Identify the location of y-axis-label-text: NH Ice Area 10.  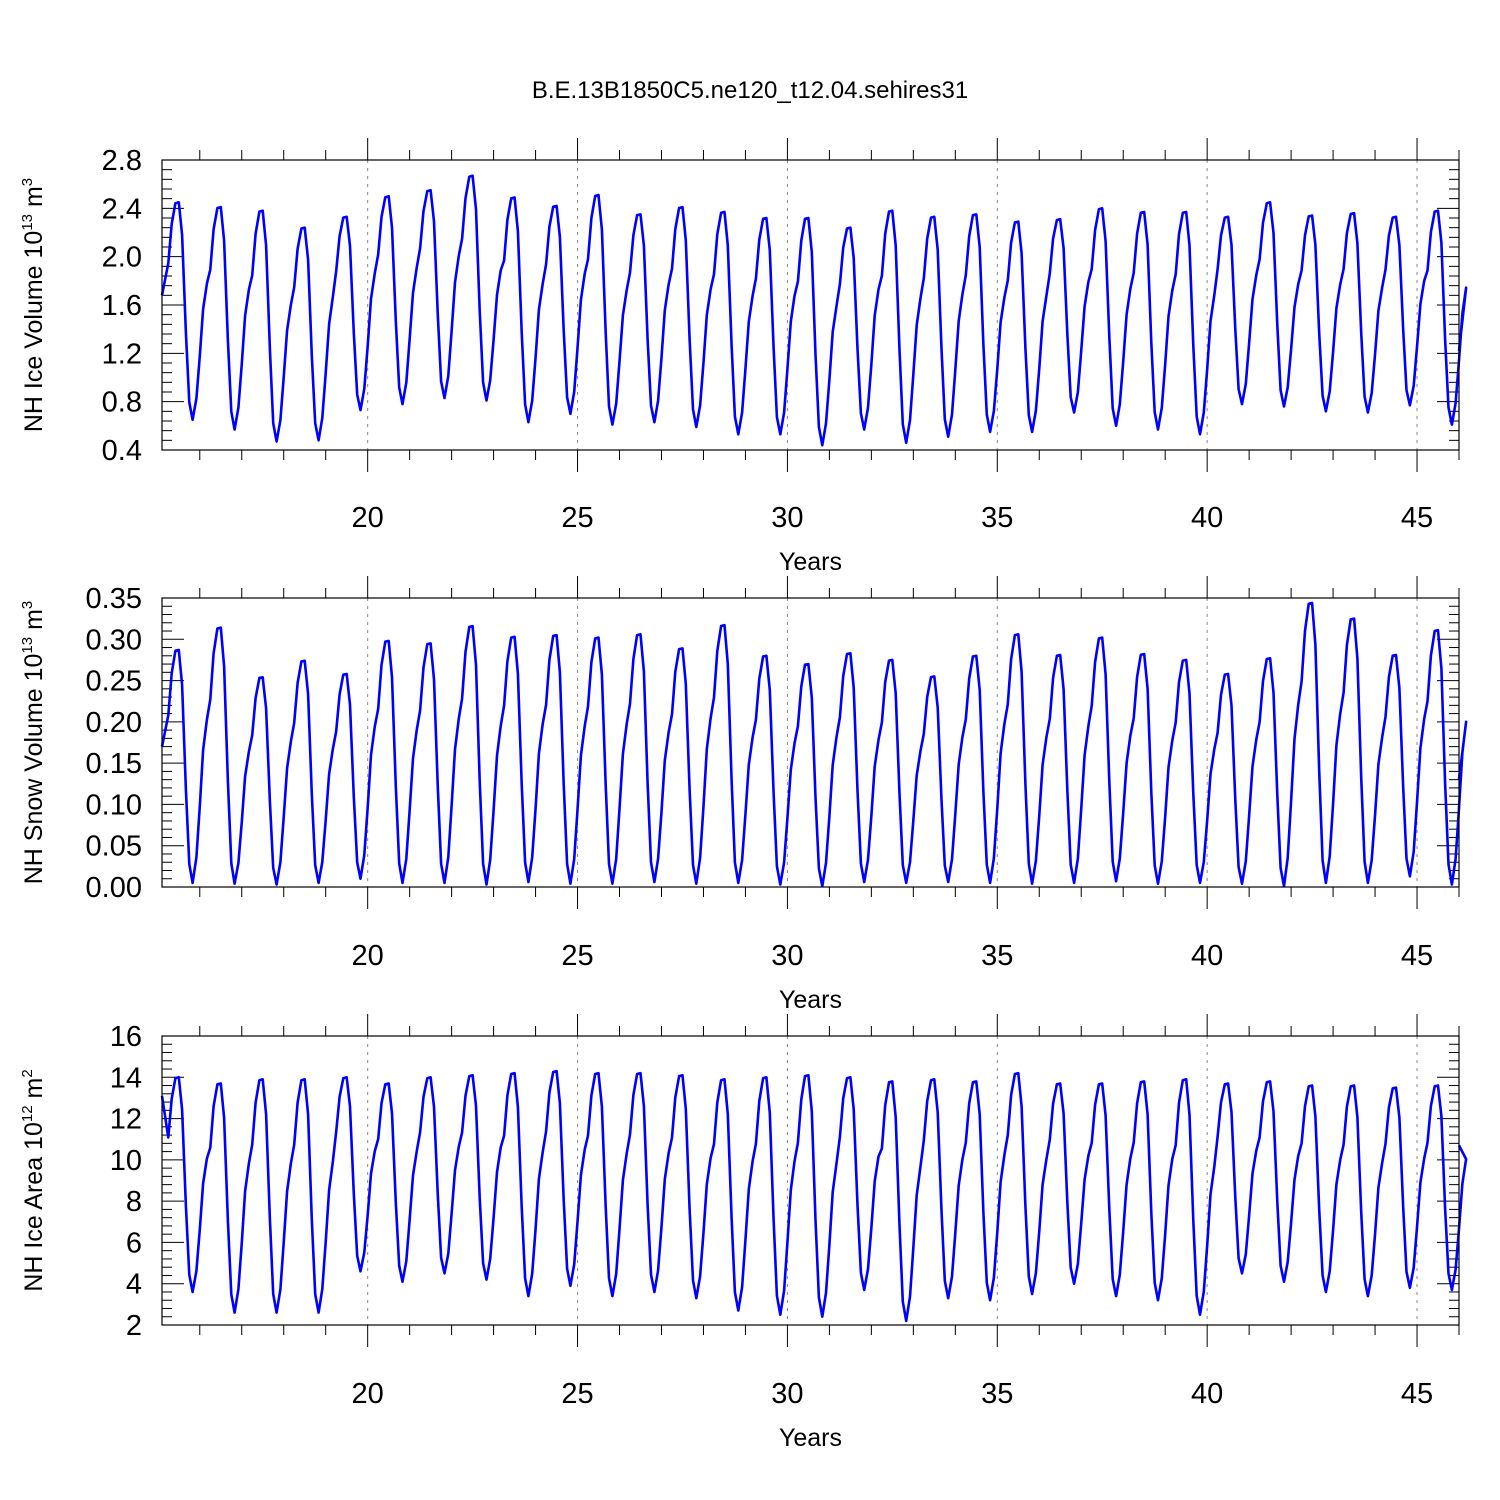
(34, 1207).